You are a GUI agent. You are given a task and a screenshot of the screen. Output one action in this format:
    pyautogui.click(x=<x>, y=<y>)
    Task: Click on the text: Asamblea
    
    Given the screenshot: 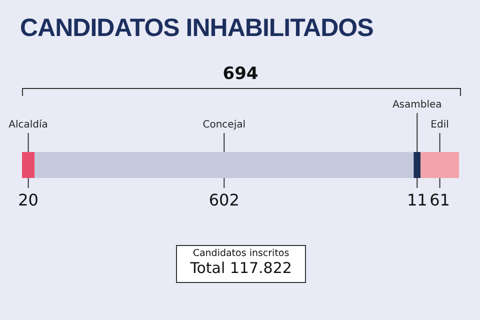 What is the action you would take?
    pyautogui.click(x=417, y=105)
    